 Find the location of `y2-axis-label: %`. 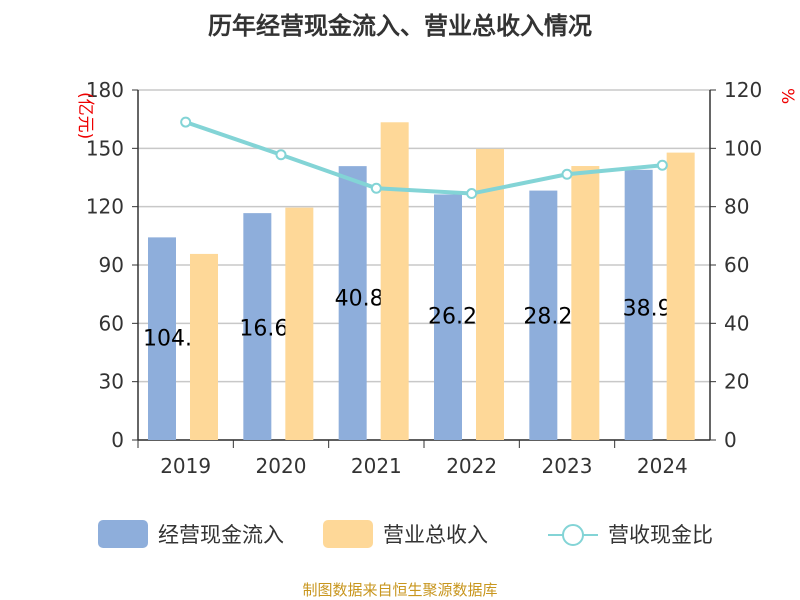

y2-axis-label: % is located at coordinates (787, 96).